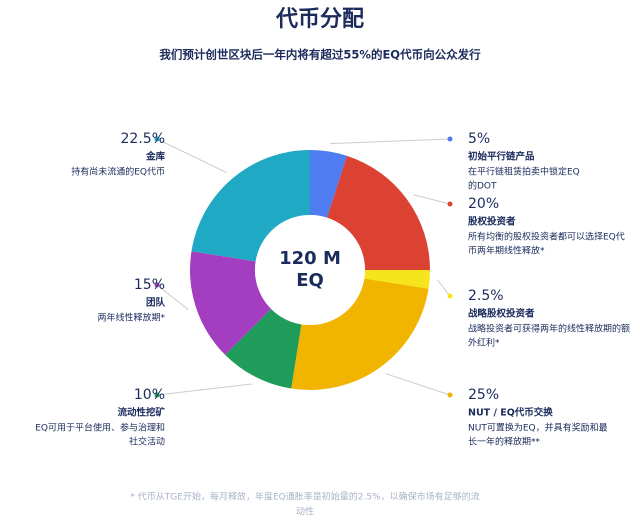  Describe the element at coordinates (320, 55) in the screenshot. I see `chart-subtitle: 我们预计创世区块后一年内将有超过55%的EQ代币向公众发行` at that location.